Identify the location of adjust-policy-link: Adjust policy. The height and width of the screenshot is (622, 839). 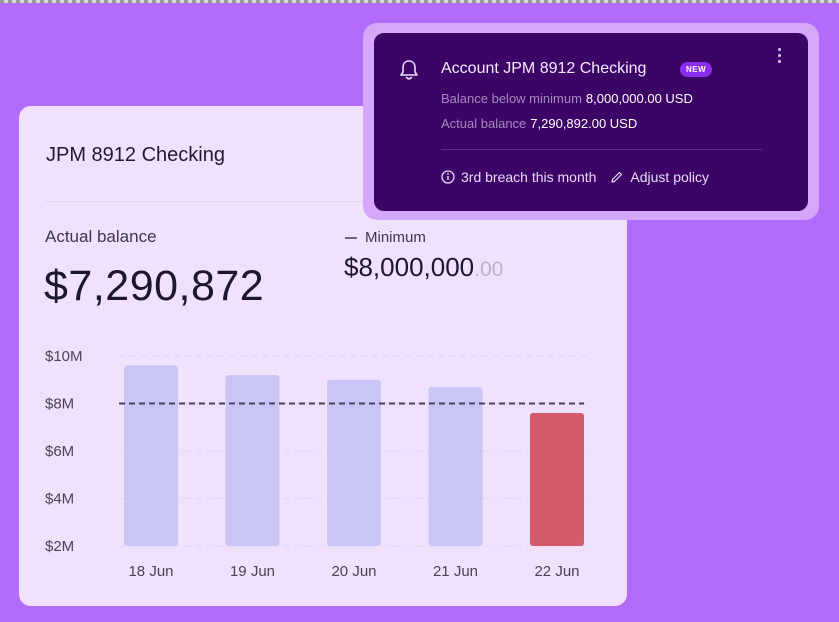
(659, 177).